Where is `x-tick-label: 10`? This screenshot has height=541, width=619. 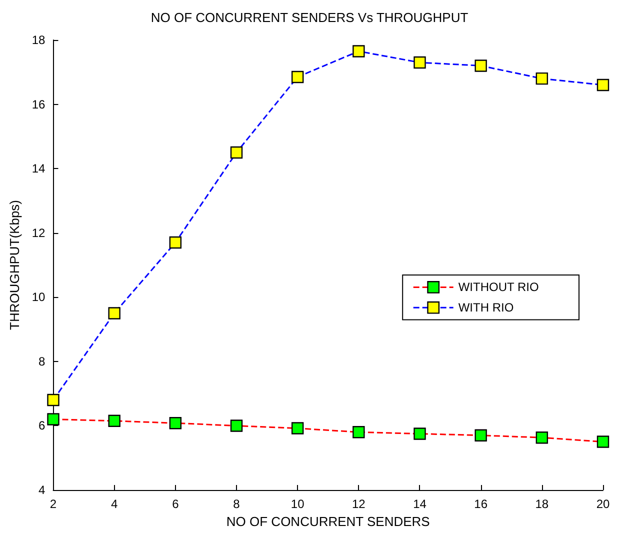
x-tick-label: 10 is located at coordinates (297, 504).